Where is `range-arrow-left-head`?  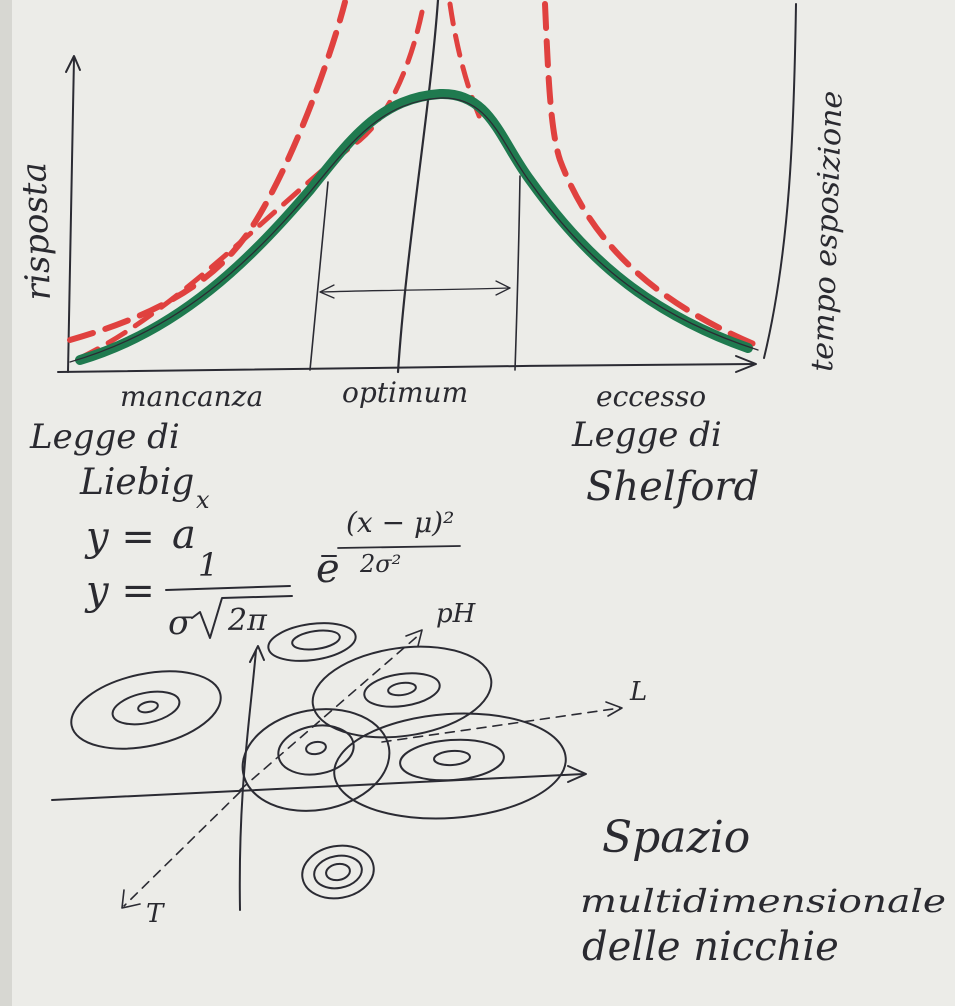 range-arrow-left-head is located at coordinates (327, 291).